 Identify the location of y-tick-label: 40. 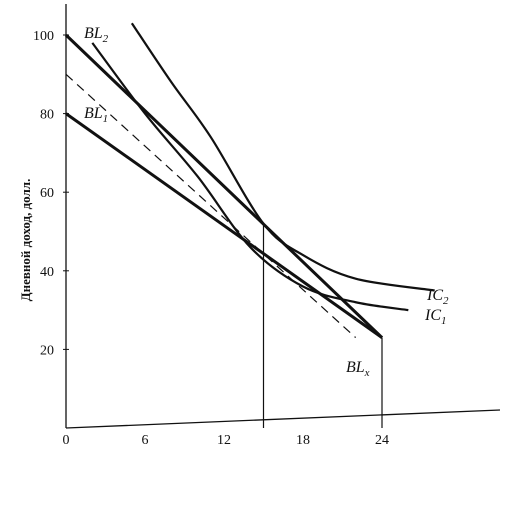
(47, 272).